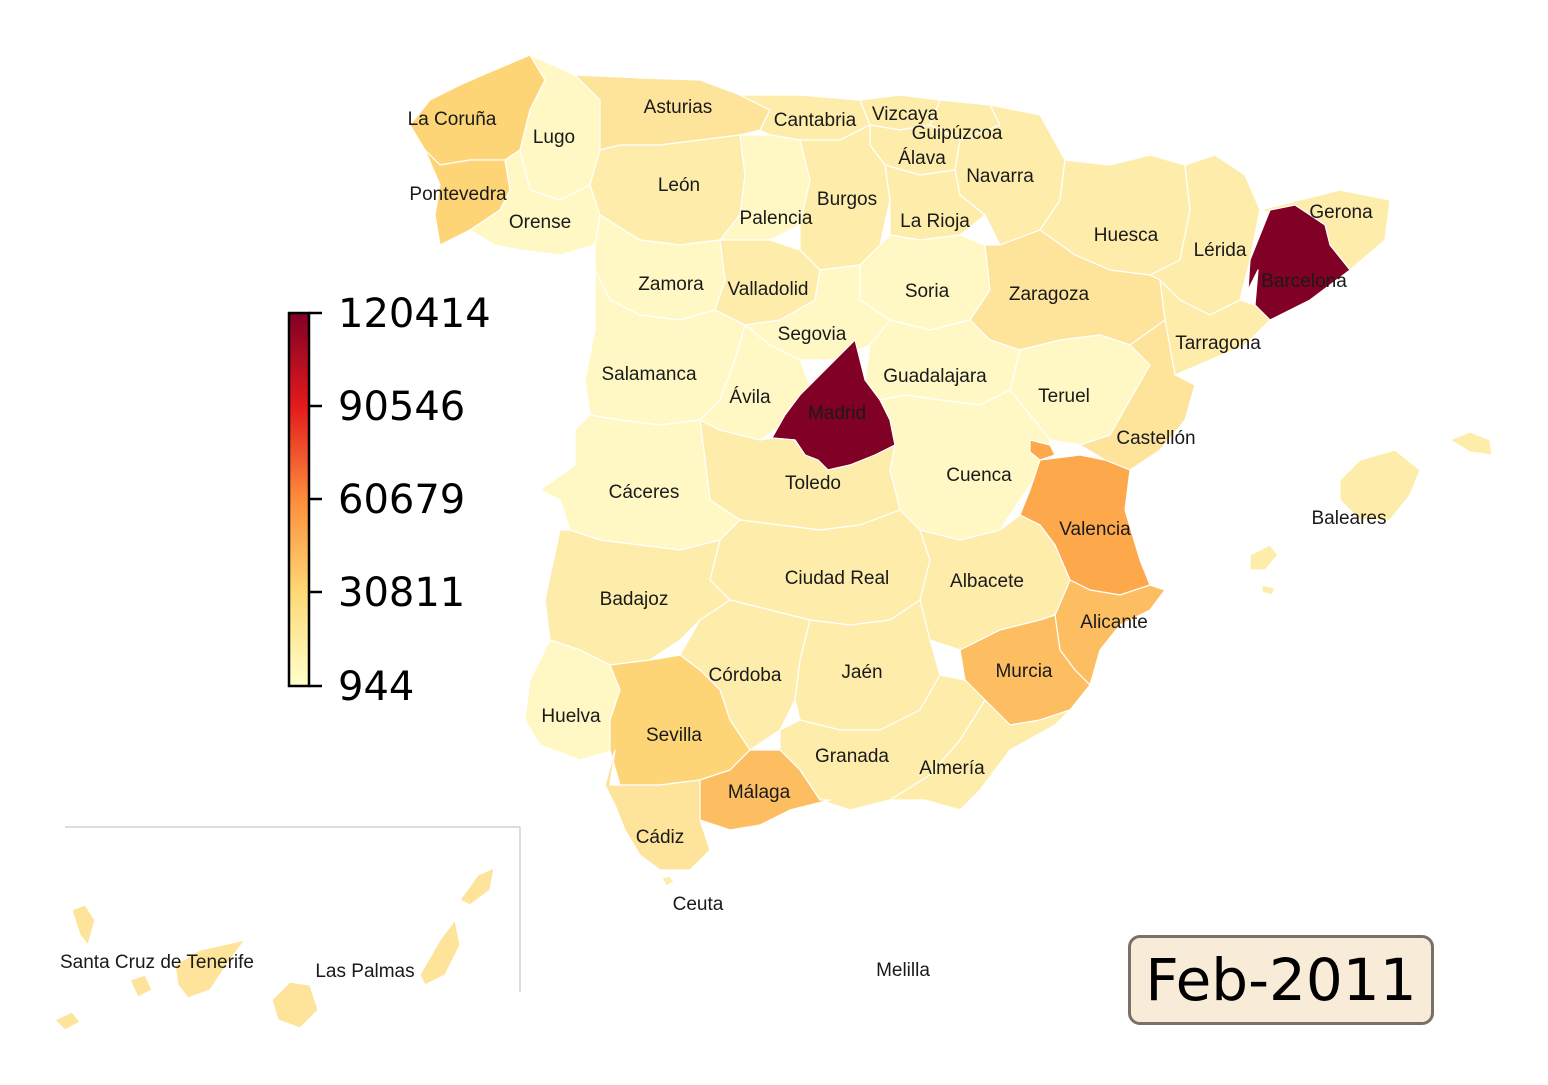 This screenshot has width=1548, height=1085. What do you see at coordinates (935, 202) in the screenshot?
I see `region-la-rioja` at bounding box center [935, 202].